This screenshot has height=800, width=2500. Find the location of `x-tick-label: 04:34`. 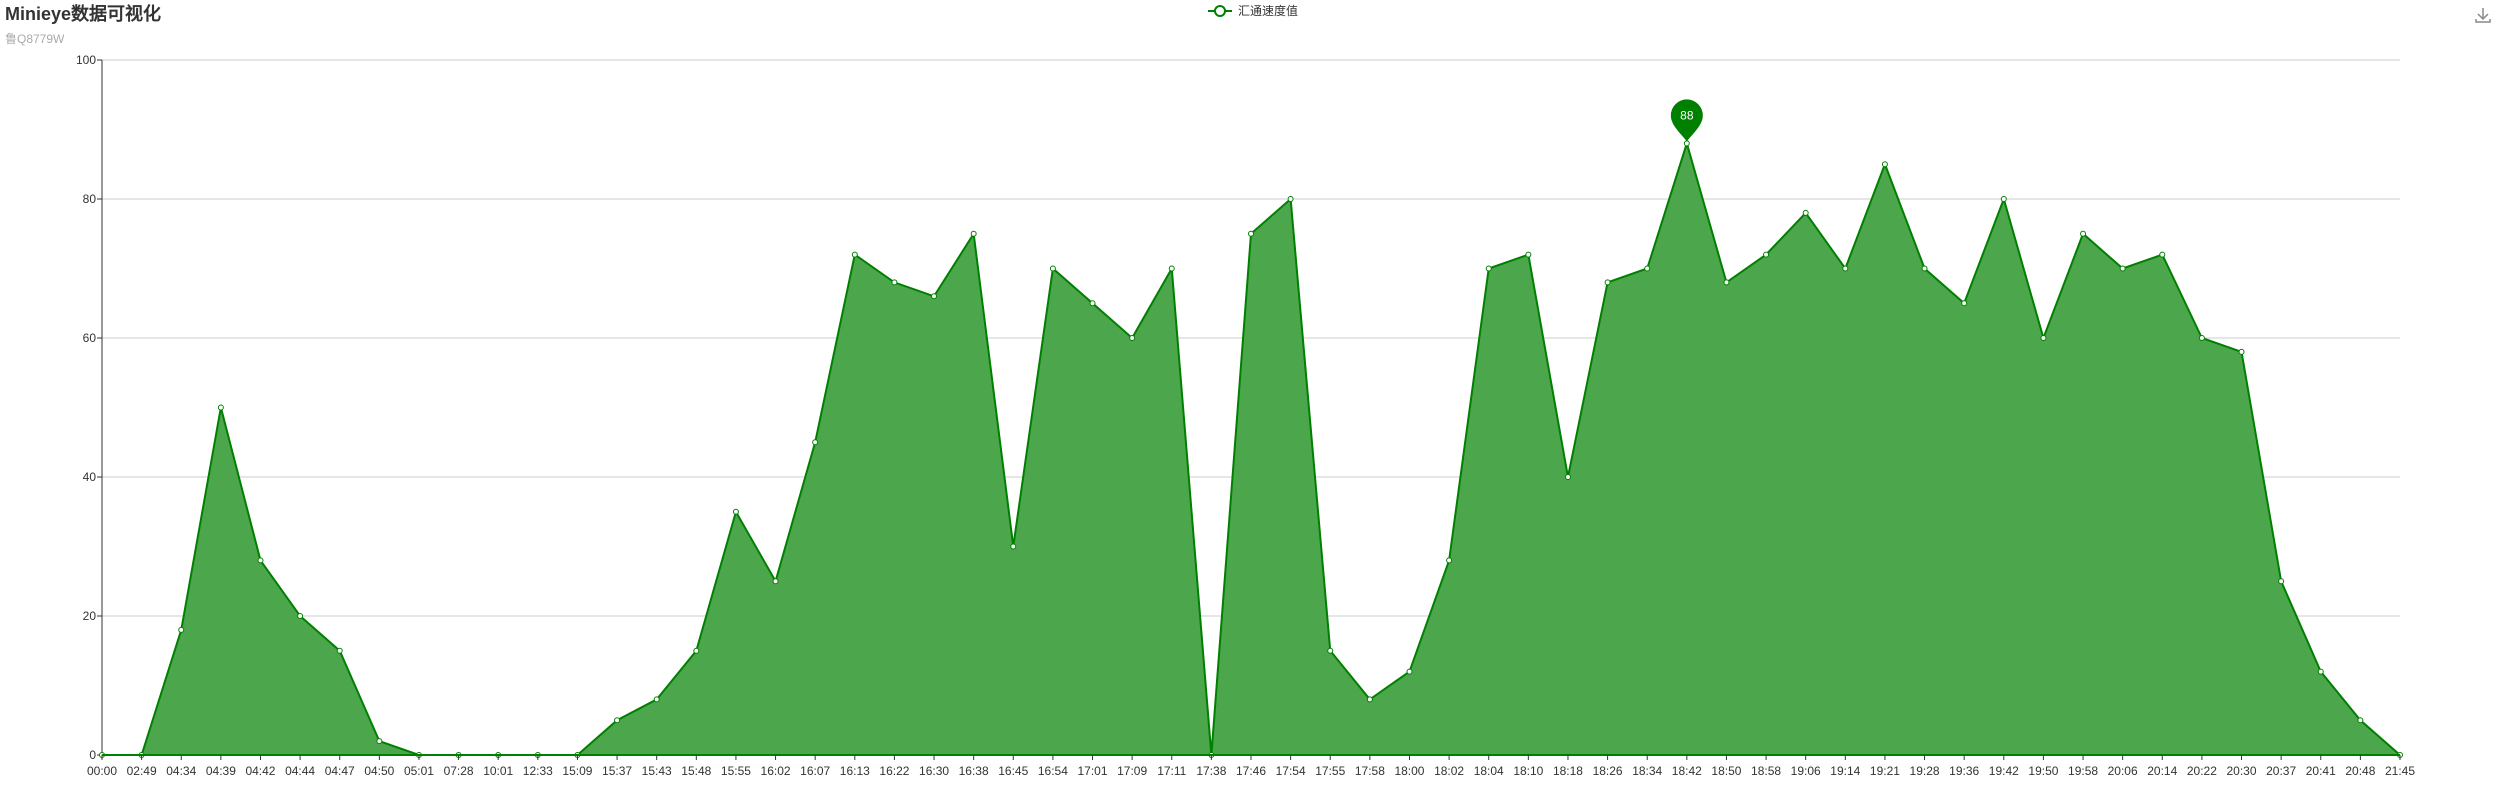

x-tick-label: 04:34 is located at coordinates (181, 771).